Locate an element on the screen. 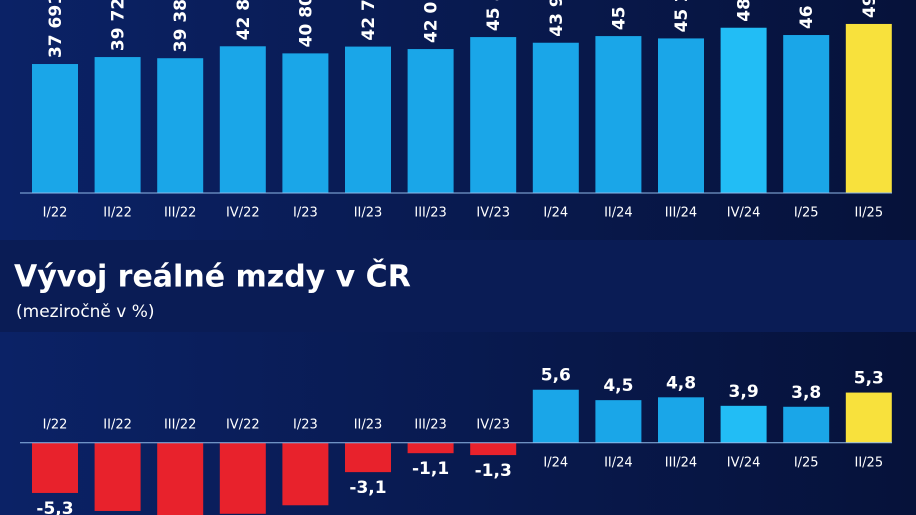 Image resolution: width=916 pixels, height=515 pixels. chart-subtitle: (meziročně v %) is located at coordinates (85, 312).